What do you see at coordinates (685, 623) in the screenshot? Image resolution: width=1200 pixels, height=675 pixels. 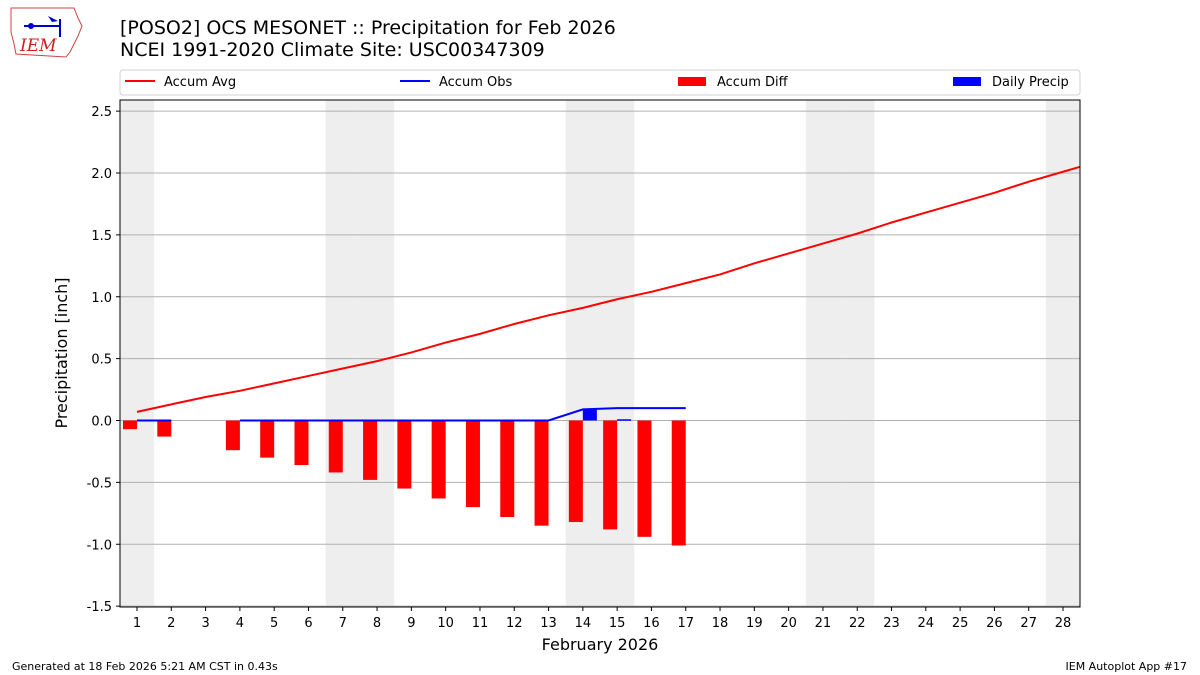 I see `x-tick-label: 17` at bounding box center [685, 623].